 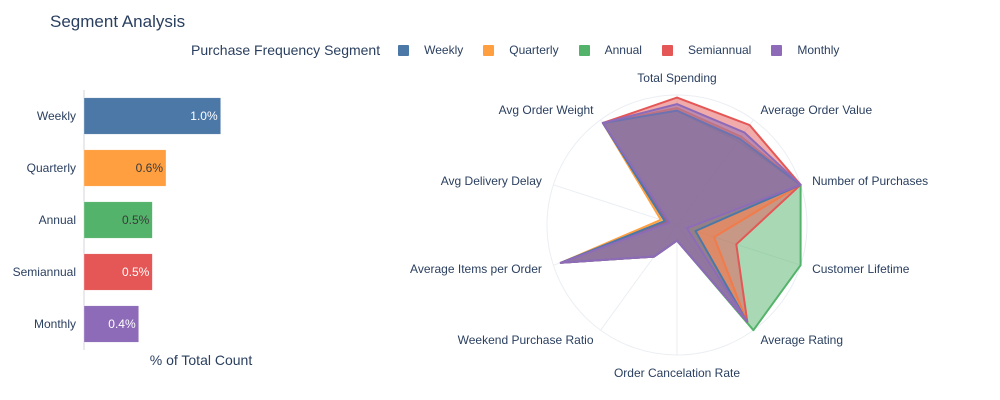 I want to click on radar-axis-label: Customer Lifetime, so click(x=861, y=269).